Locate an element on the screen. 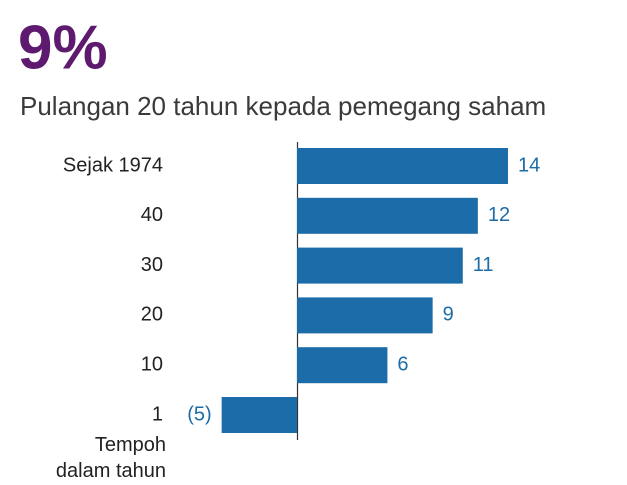 This screenshot has width=627, height=485. category-label: 1 is located at coordinates (157, 414).